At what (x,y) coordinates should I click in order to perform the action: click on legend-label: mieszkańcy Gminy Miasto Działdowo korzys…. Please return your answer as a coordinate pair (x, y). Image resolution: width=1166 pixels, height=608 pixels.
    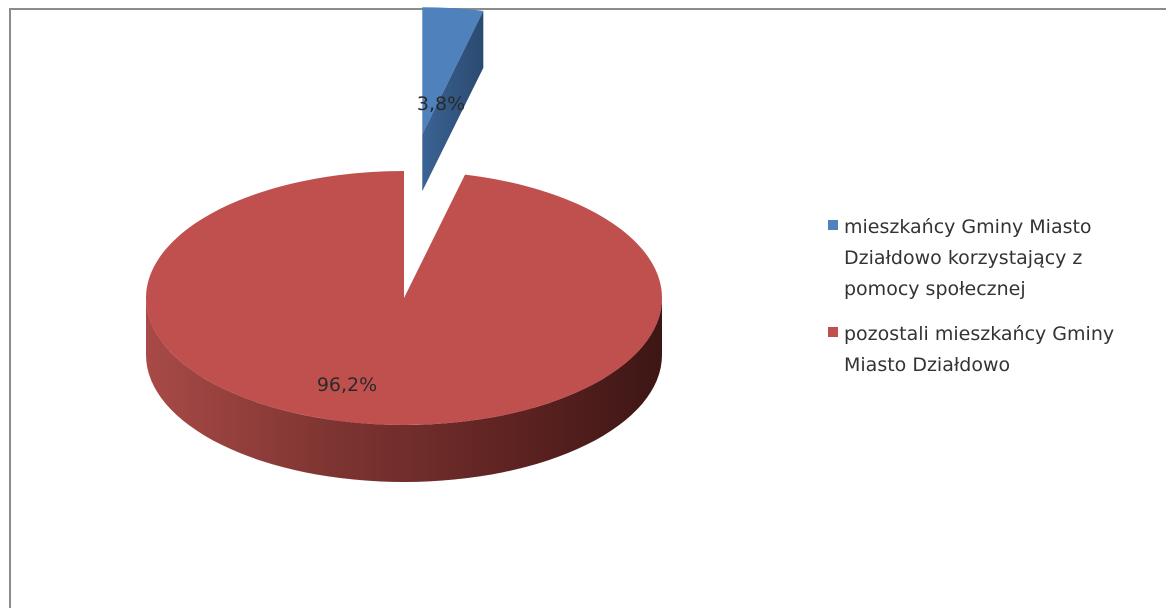
    Looking at the image, I should click on (968, 258).